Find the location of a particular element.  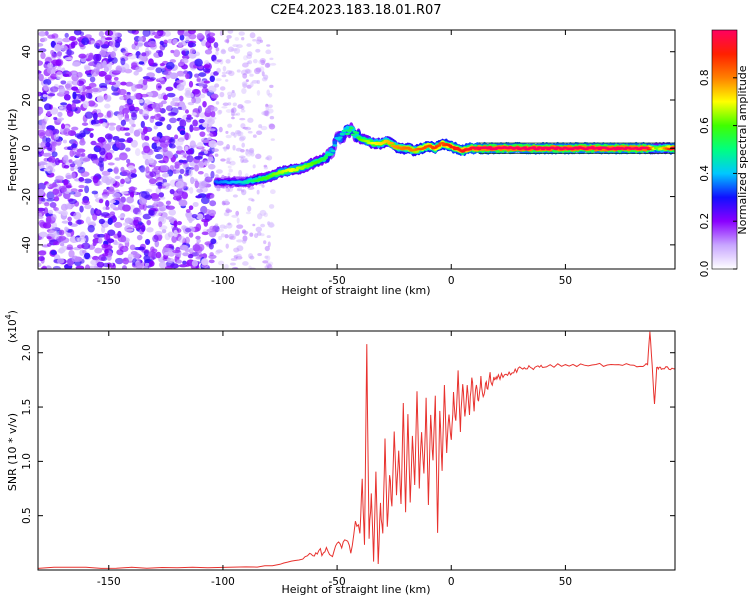

heatmap-ridge is located at coordinates (444, 155).